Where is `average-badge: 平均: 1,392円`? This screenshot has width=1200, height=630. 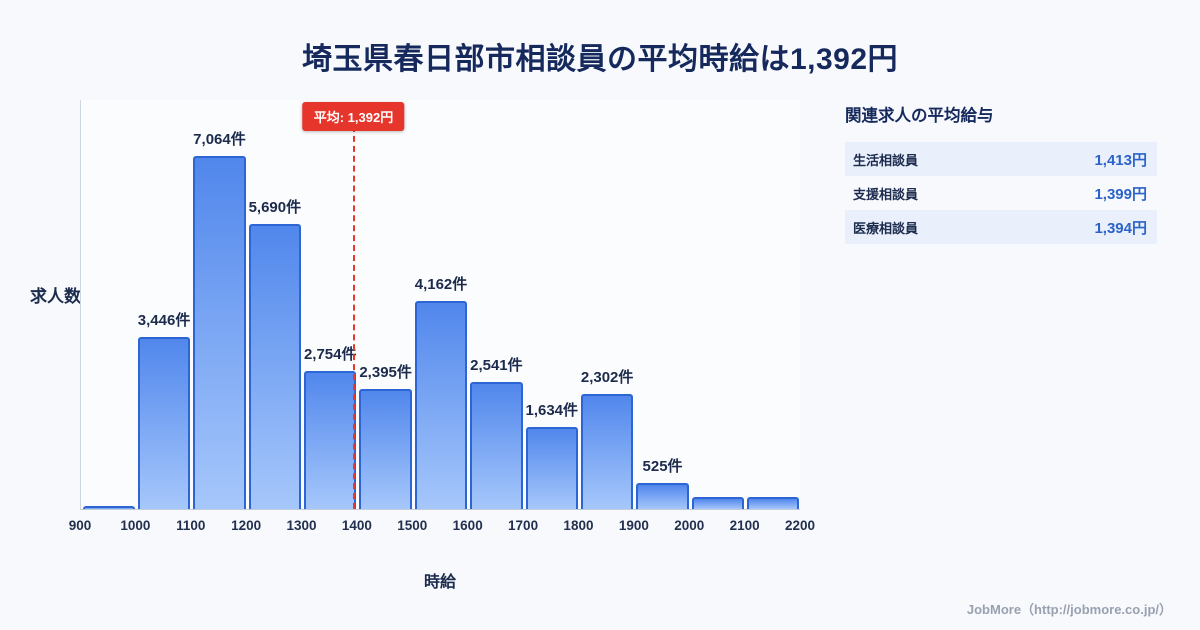 average-badge: 平均: 1,392円 is located at coordinates (353, 116).